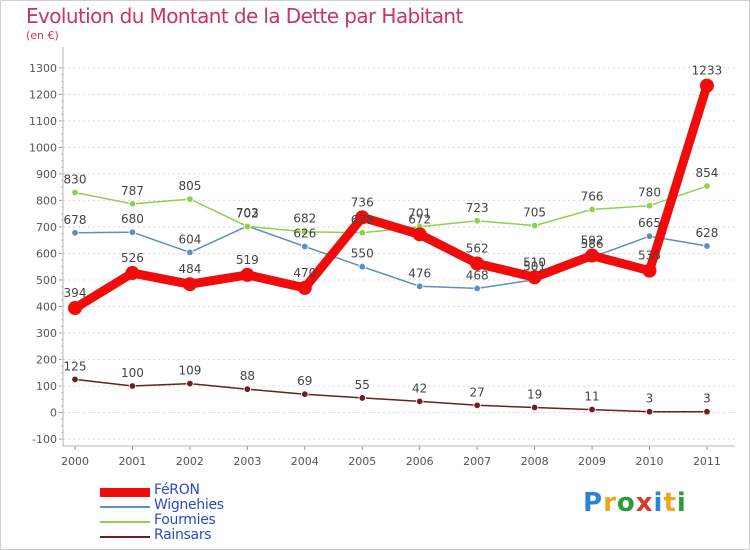 This screenshot has width=750, height=550. I want to click on data-label: 535, so click(649, 256).